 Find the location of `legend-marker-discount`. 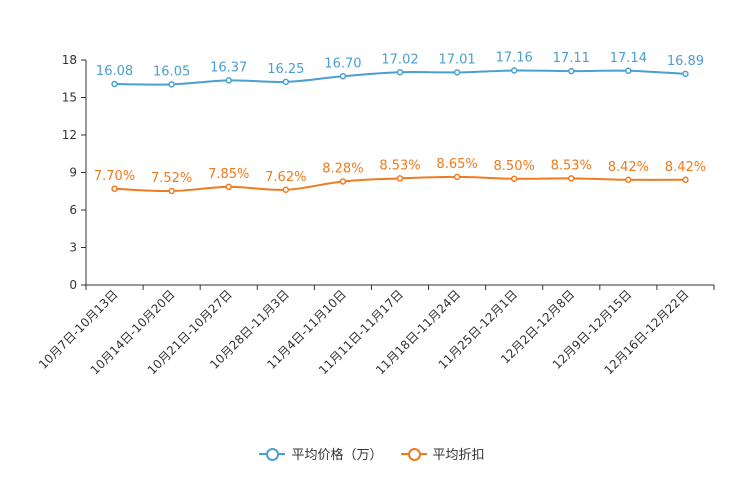

legend-marker-discount is located at coordinates (413, 454).